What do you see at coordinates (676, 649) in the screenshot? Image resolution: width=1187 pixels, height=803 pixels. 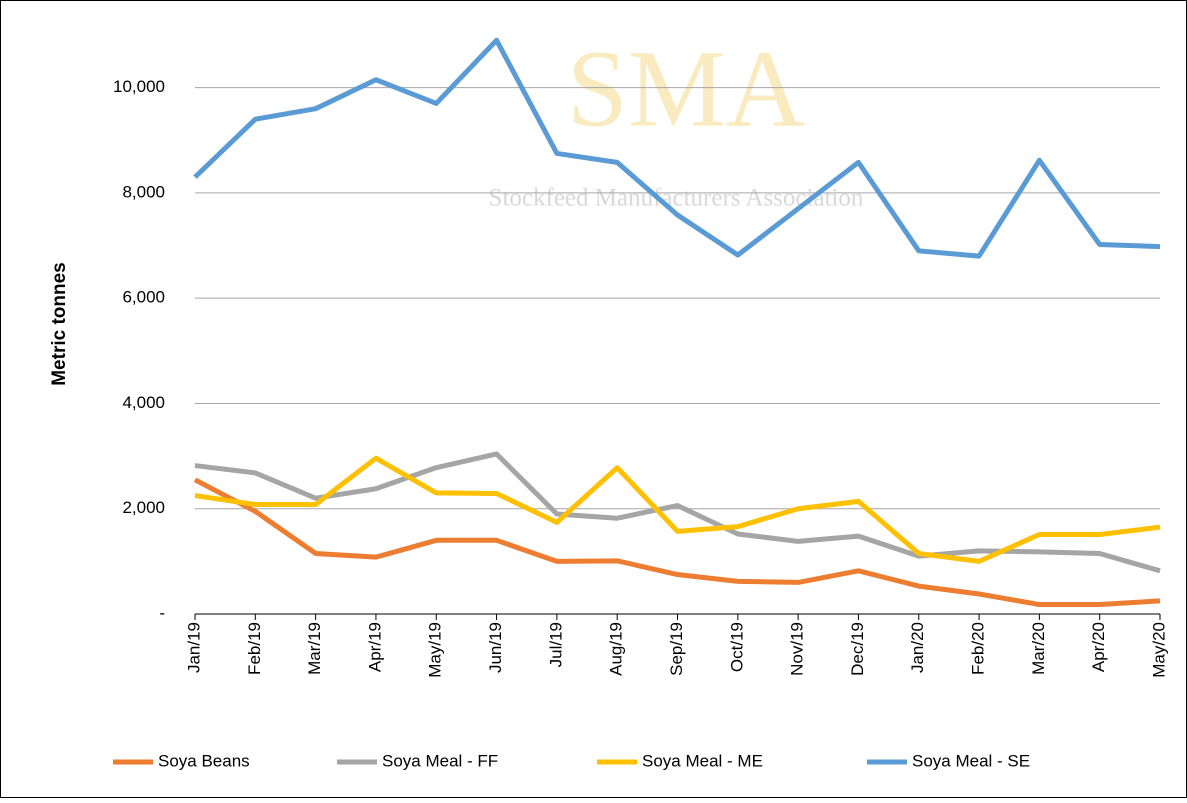 I see `x-tick-label: Sep/19` at bounding box center [676, 649].